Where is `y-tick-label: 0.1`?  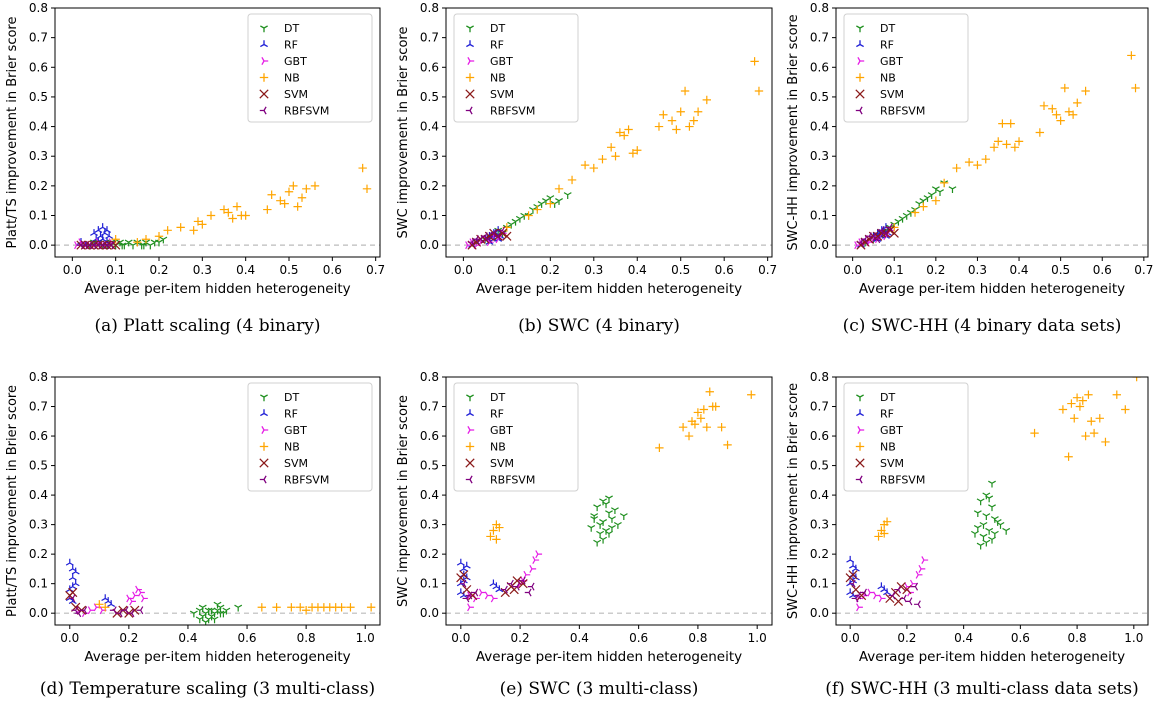
y-tick-label: 0.1 is located at coordinates (38, 216).